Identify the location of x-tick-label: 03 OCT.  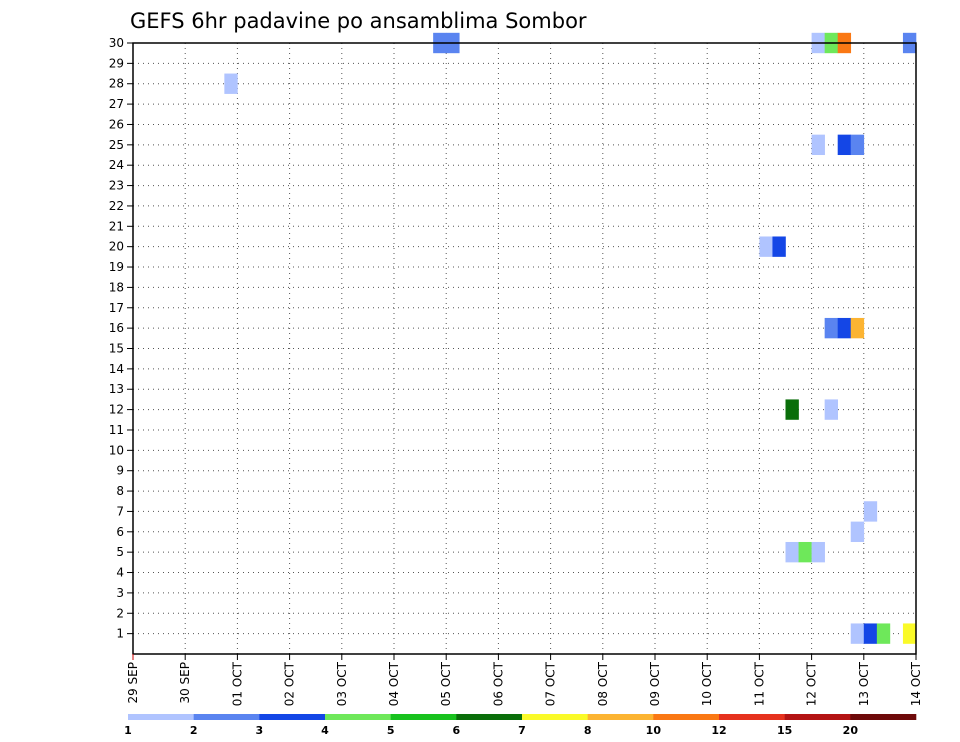
(342, 683).